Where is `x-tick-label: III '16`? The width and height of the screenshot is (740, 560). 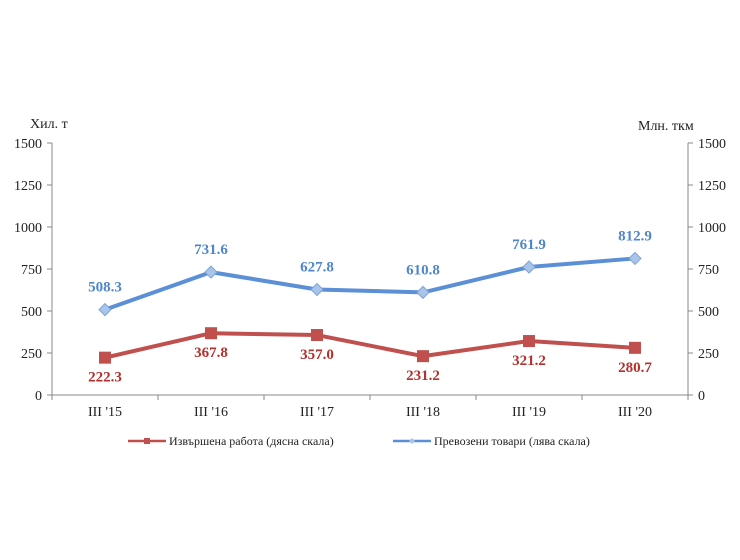
x-tick-label: III '16 is located at coordinates (211, 412).